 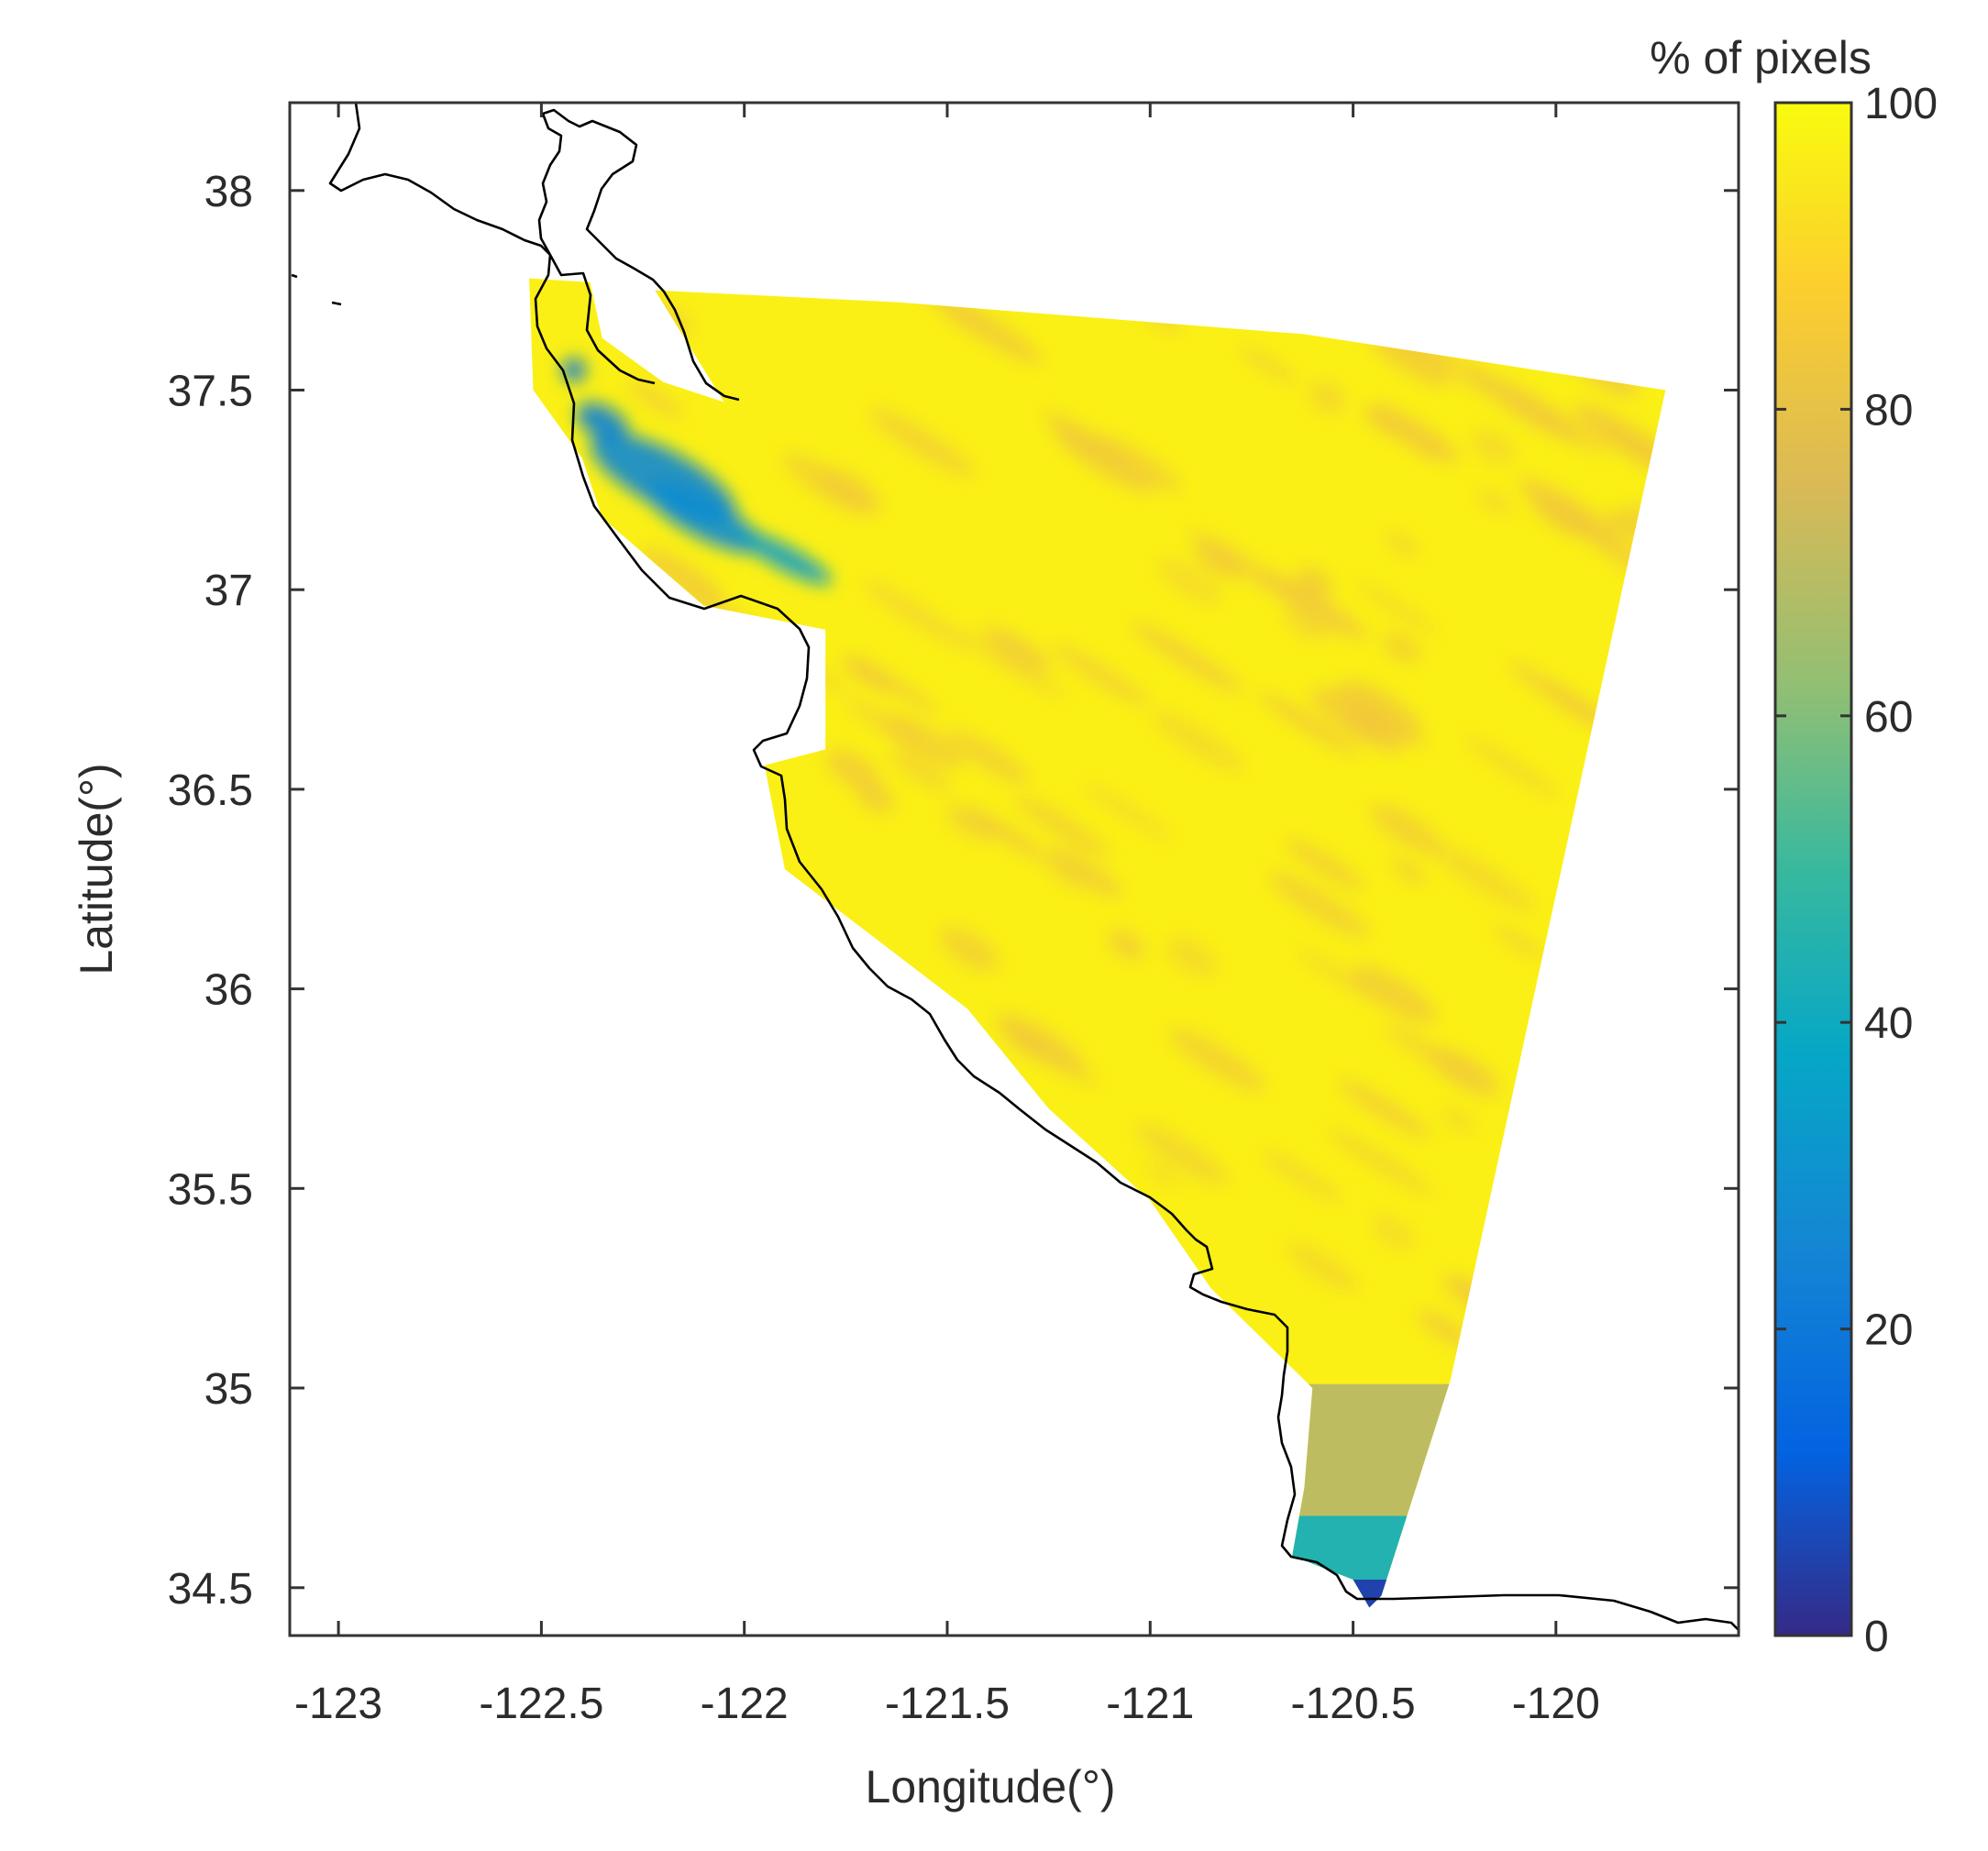 I want to click on y-tick-label: 36, so click(x=229, y=990).